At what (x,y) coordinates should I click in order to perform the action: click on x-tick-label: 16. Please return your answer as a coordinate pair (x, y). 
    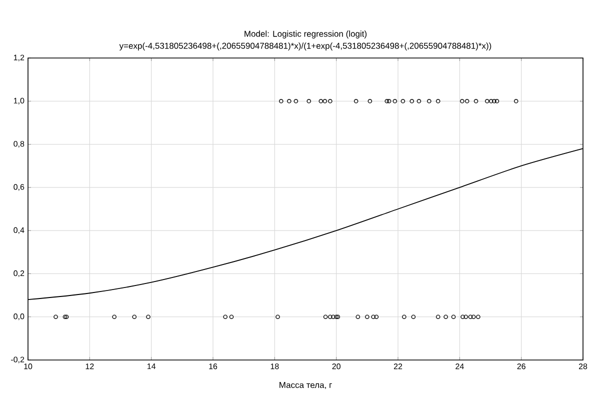
    Looking at the image, I should click on (213, 367).